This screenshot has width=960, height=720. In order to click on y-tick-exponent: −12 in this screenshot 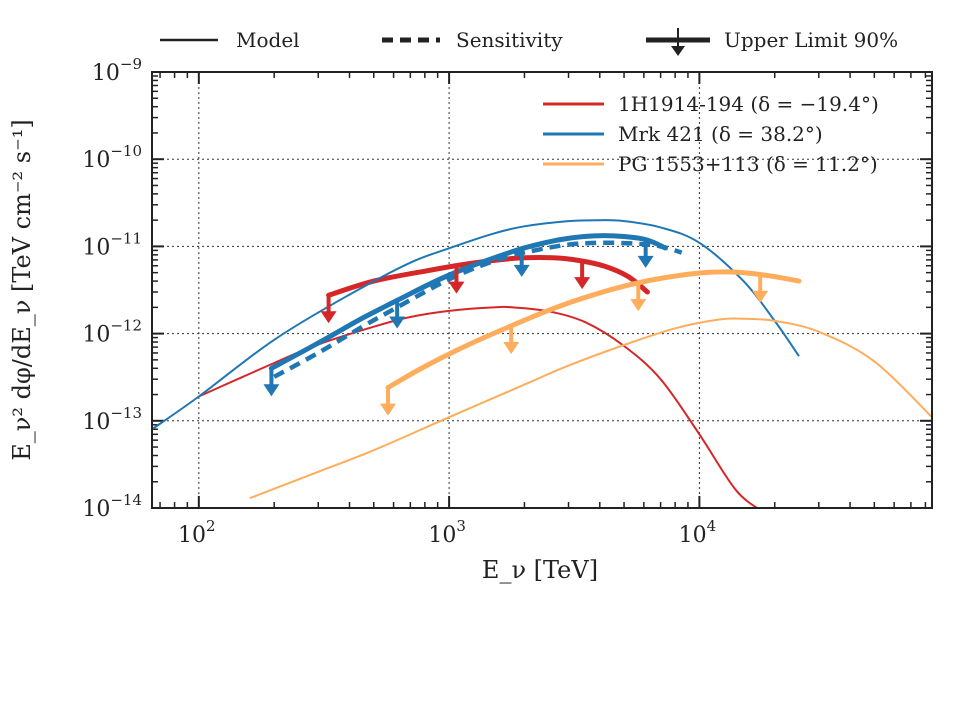, I will do `click(126, 326)`.